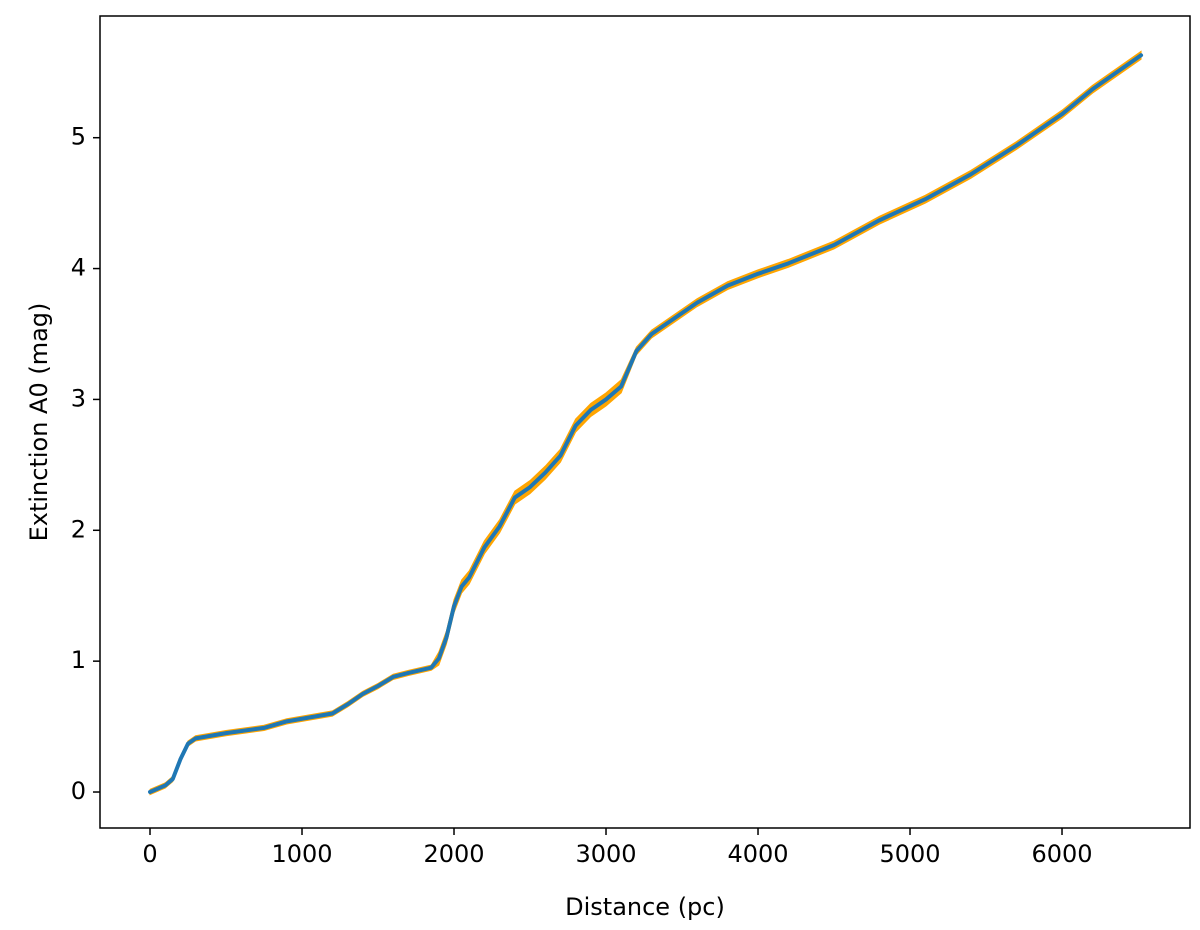 The height and width of the screenshot is (930, 1200). What do you see at coordinates (78, 791) in the screenshot?
I see `y-tick-label: 0` at bounding box center [78, 791].